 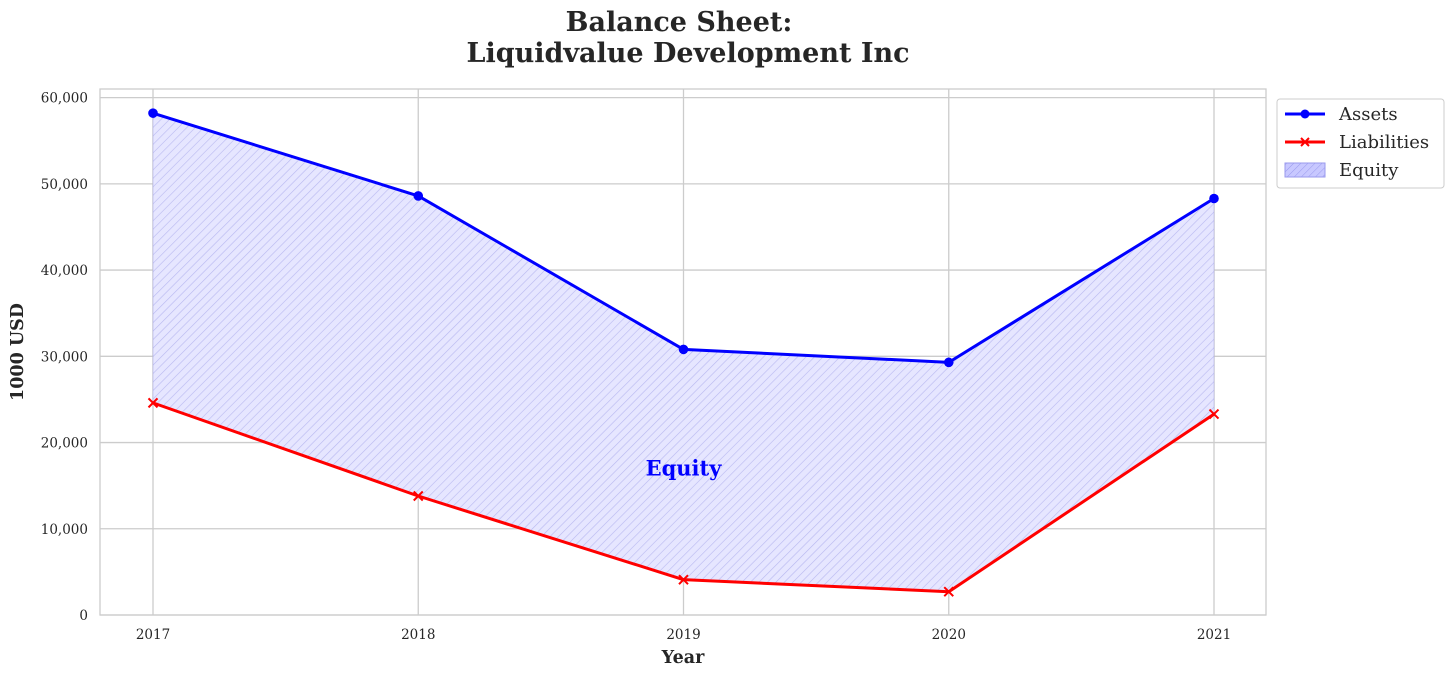 What do you see at coordinates (1305, 142) in the screenshot?
I see `legend-liabilities-marker` at bounding box center [1305, 142].